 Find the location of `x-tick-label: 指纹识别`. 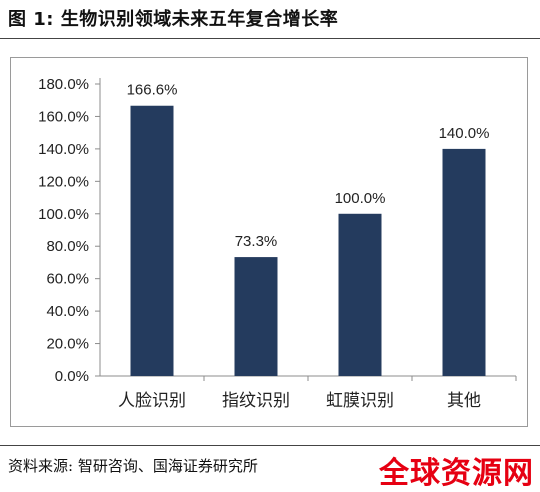

x-tick-label: 指纹识别 is located at coordinates (256, 401).